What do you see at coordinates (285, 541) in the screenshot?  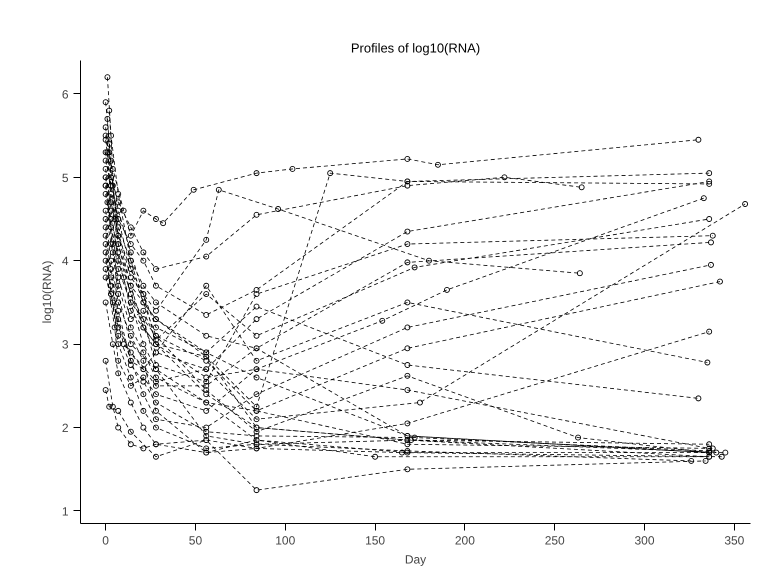 I see `x-tick-label: 100` at bounding box center [285, 541].